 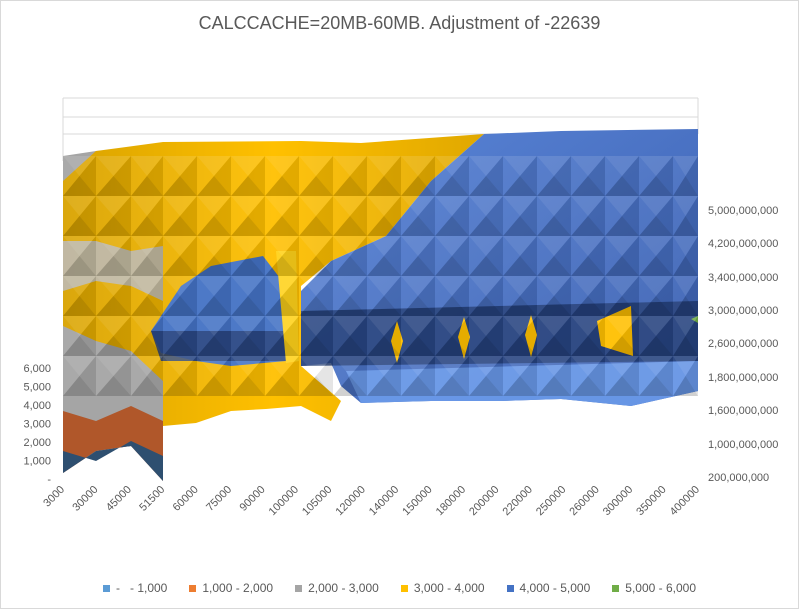 What do you see at coordinates (37, 462) in the screenshot?
I see `z-axis-tick-label: 1,000` at bounding box center [37, 462].